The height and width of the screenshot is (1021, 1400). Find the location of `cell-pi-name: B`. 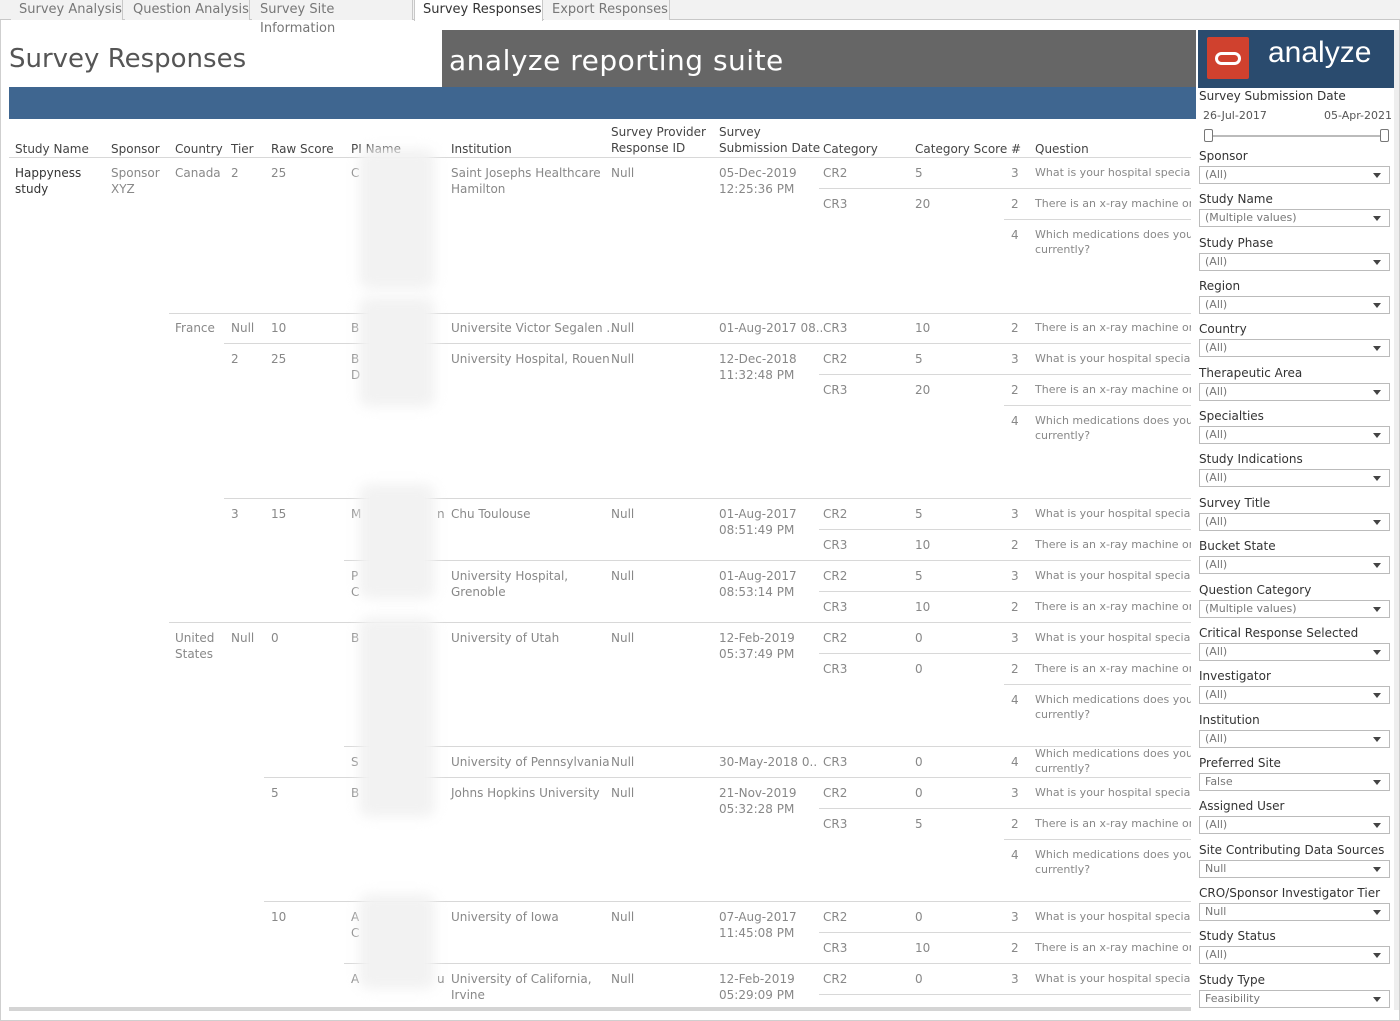

cell-pi-name: B is located at coordinates (355, 328).